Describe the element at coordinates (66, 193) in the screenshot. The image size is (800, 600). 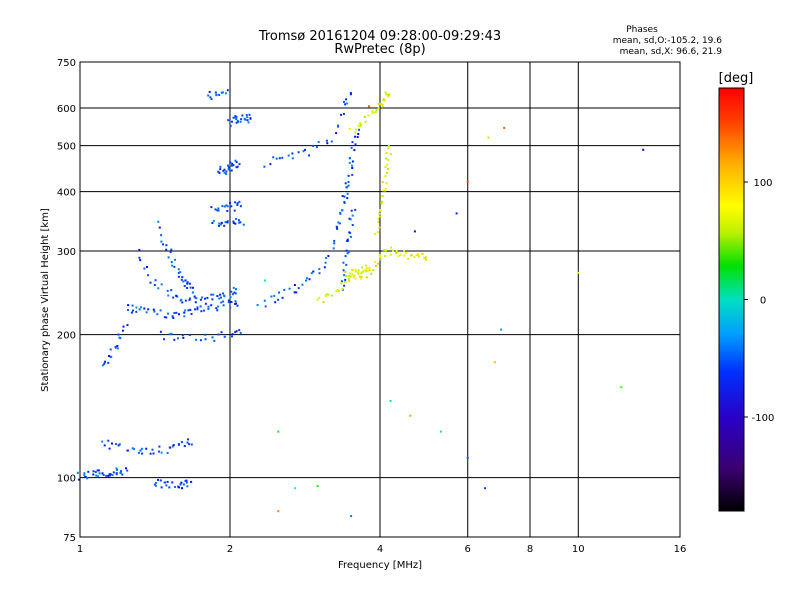
I see `y-tick-label: 400` at that location.